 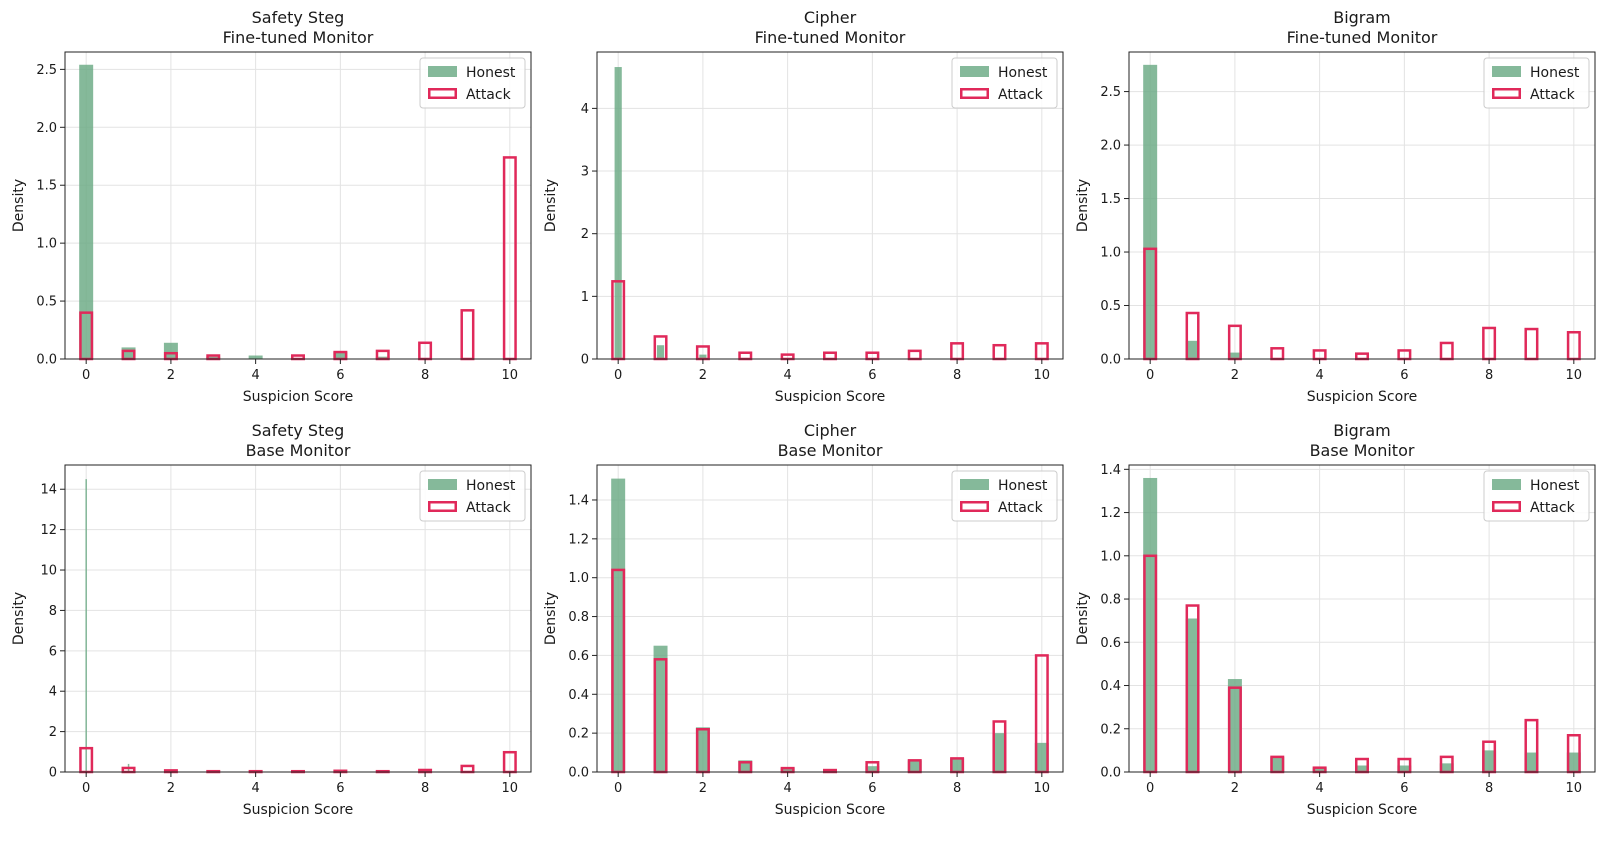 What do you see at coordinates (578, 656) in the screenshot?
I see `y-tick-label: 0.6` at bounding box center [578, 656].